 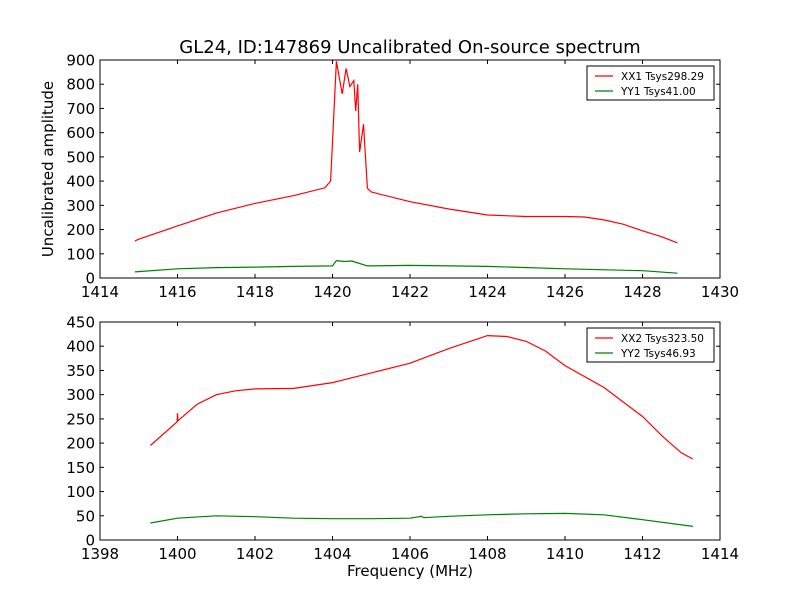 What do you see at coordinates (658, 92) in the screenshot?
I see `legend-label: YY1 Tsys41.00` at bounding box center [658, 92].